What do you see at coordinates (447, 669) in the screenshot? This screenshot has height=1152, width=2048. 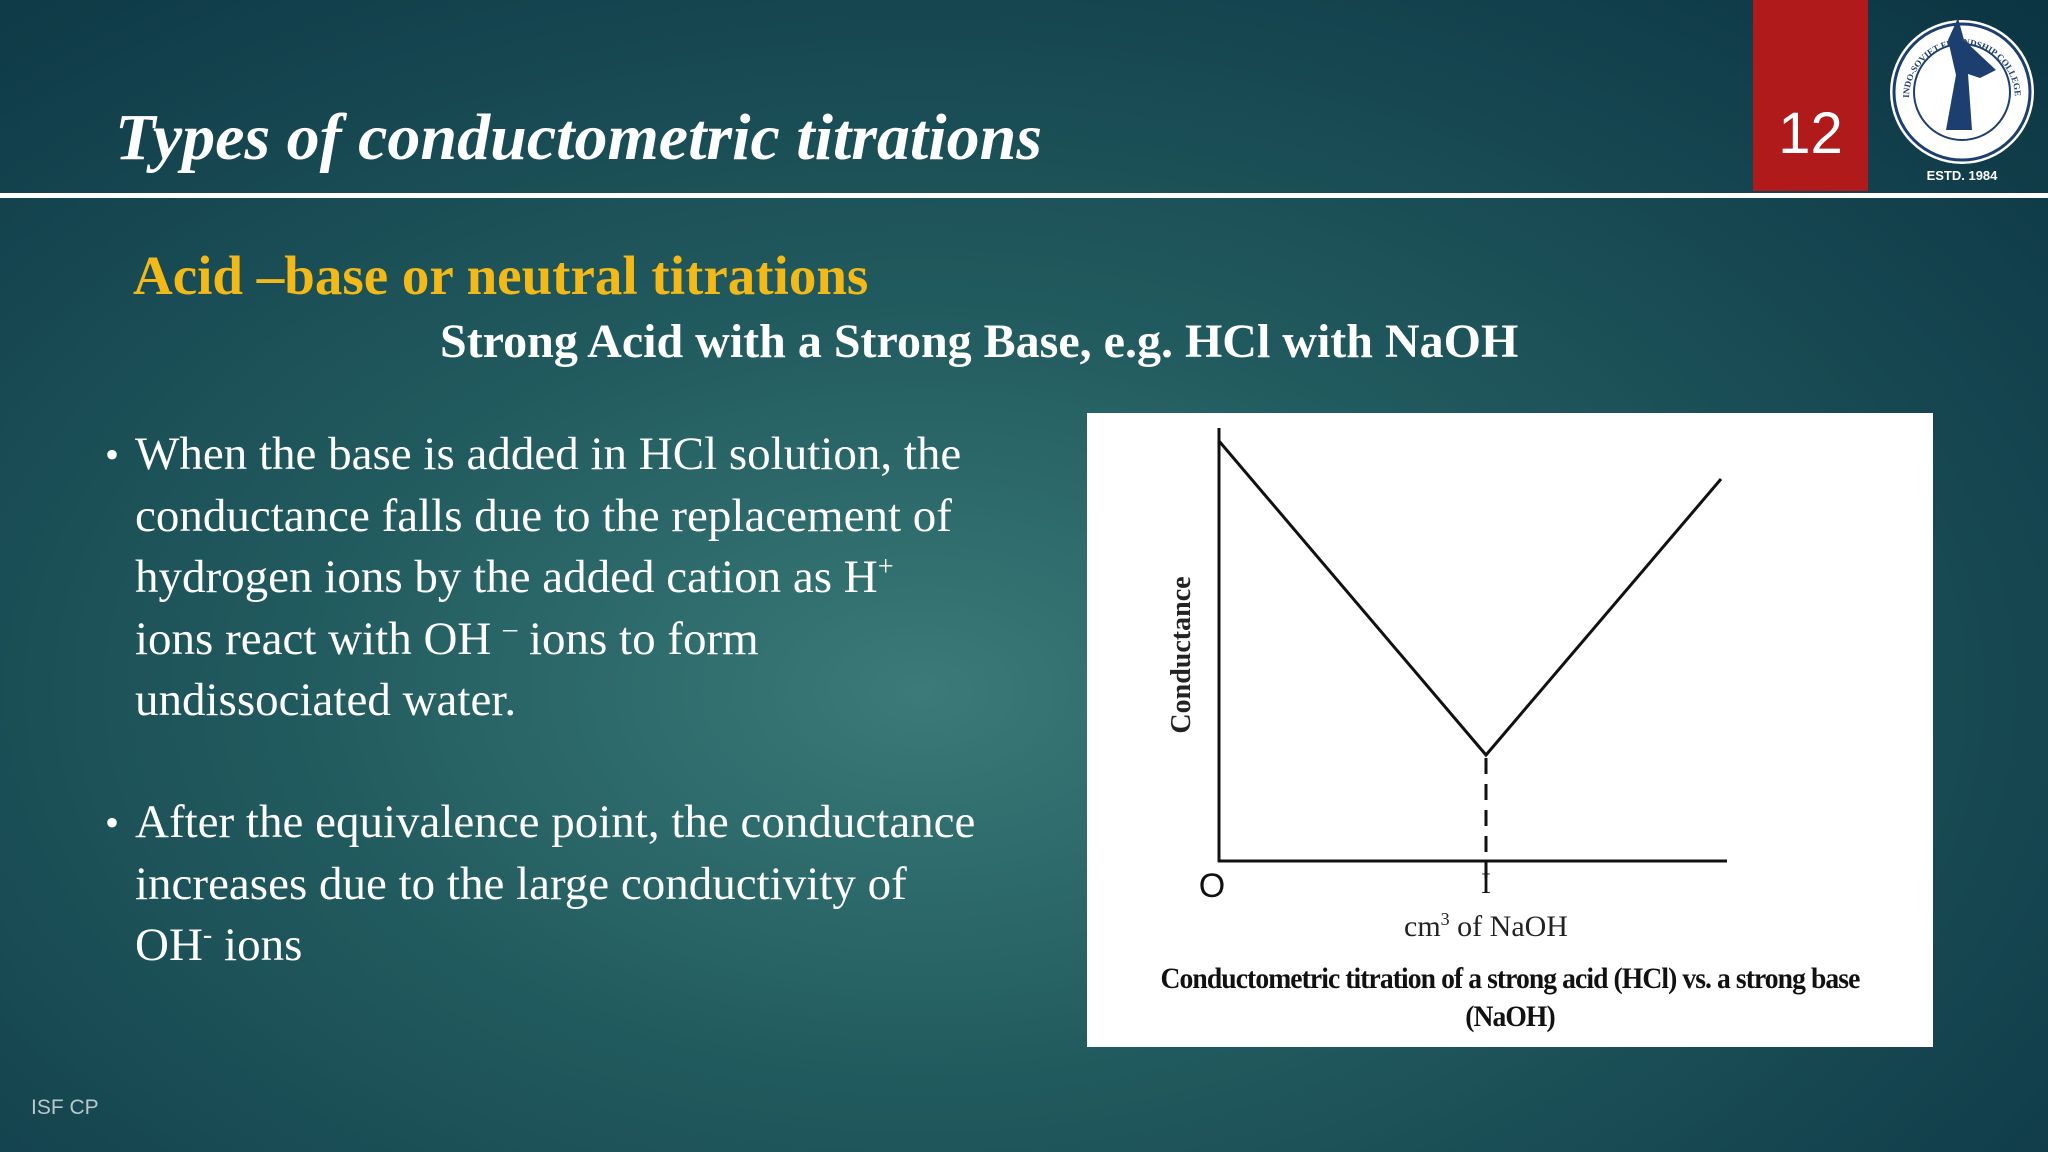 I see `text-run: ions to form undissociated water.` at bounding box center [447, 669].